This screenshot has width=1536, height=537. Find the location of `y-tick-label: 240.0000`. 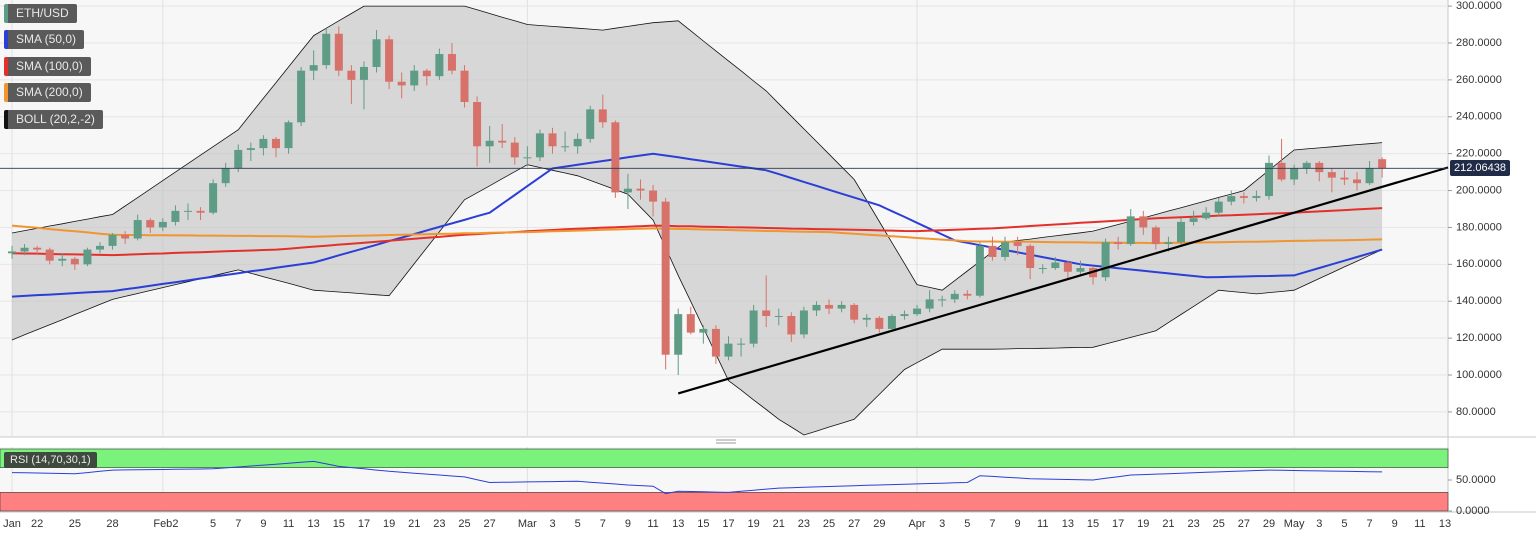

y-tick-label: 240.0000 is located at coordinates (1479, 117).